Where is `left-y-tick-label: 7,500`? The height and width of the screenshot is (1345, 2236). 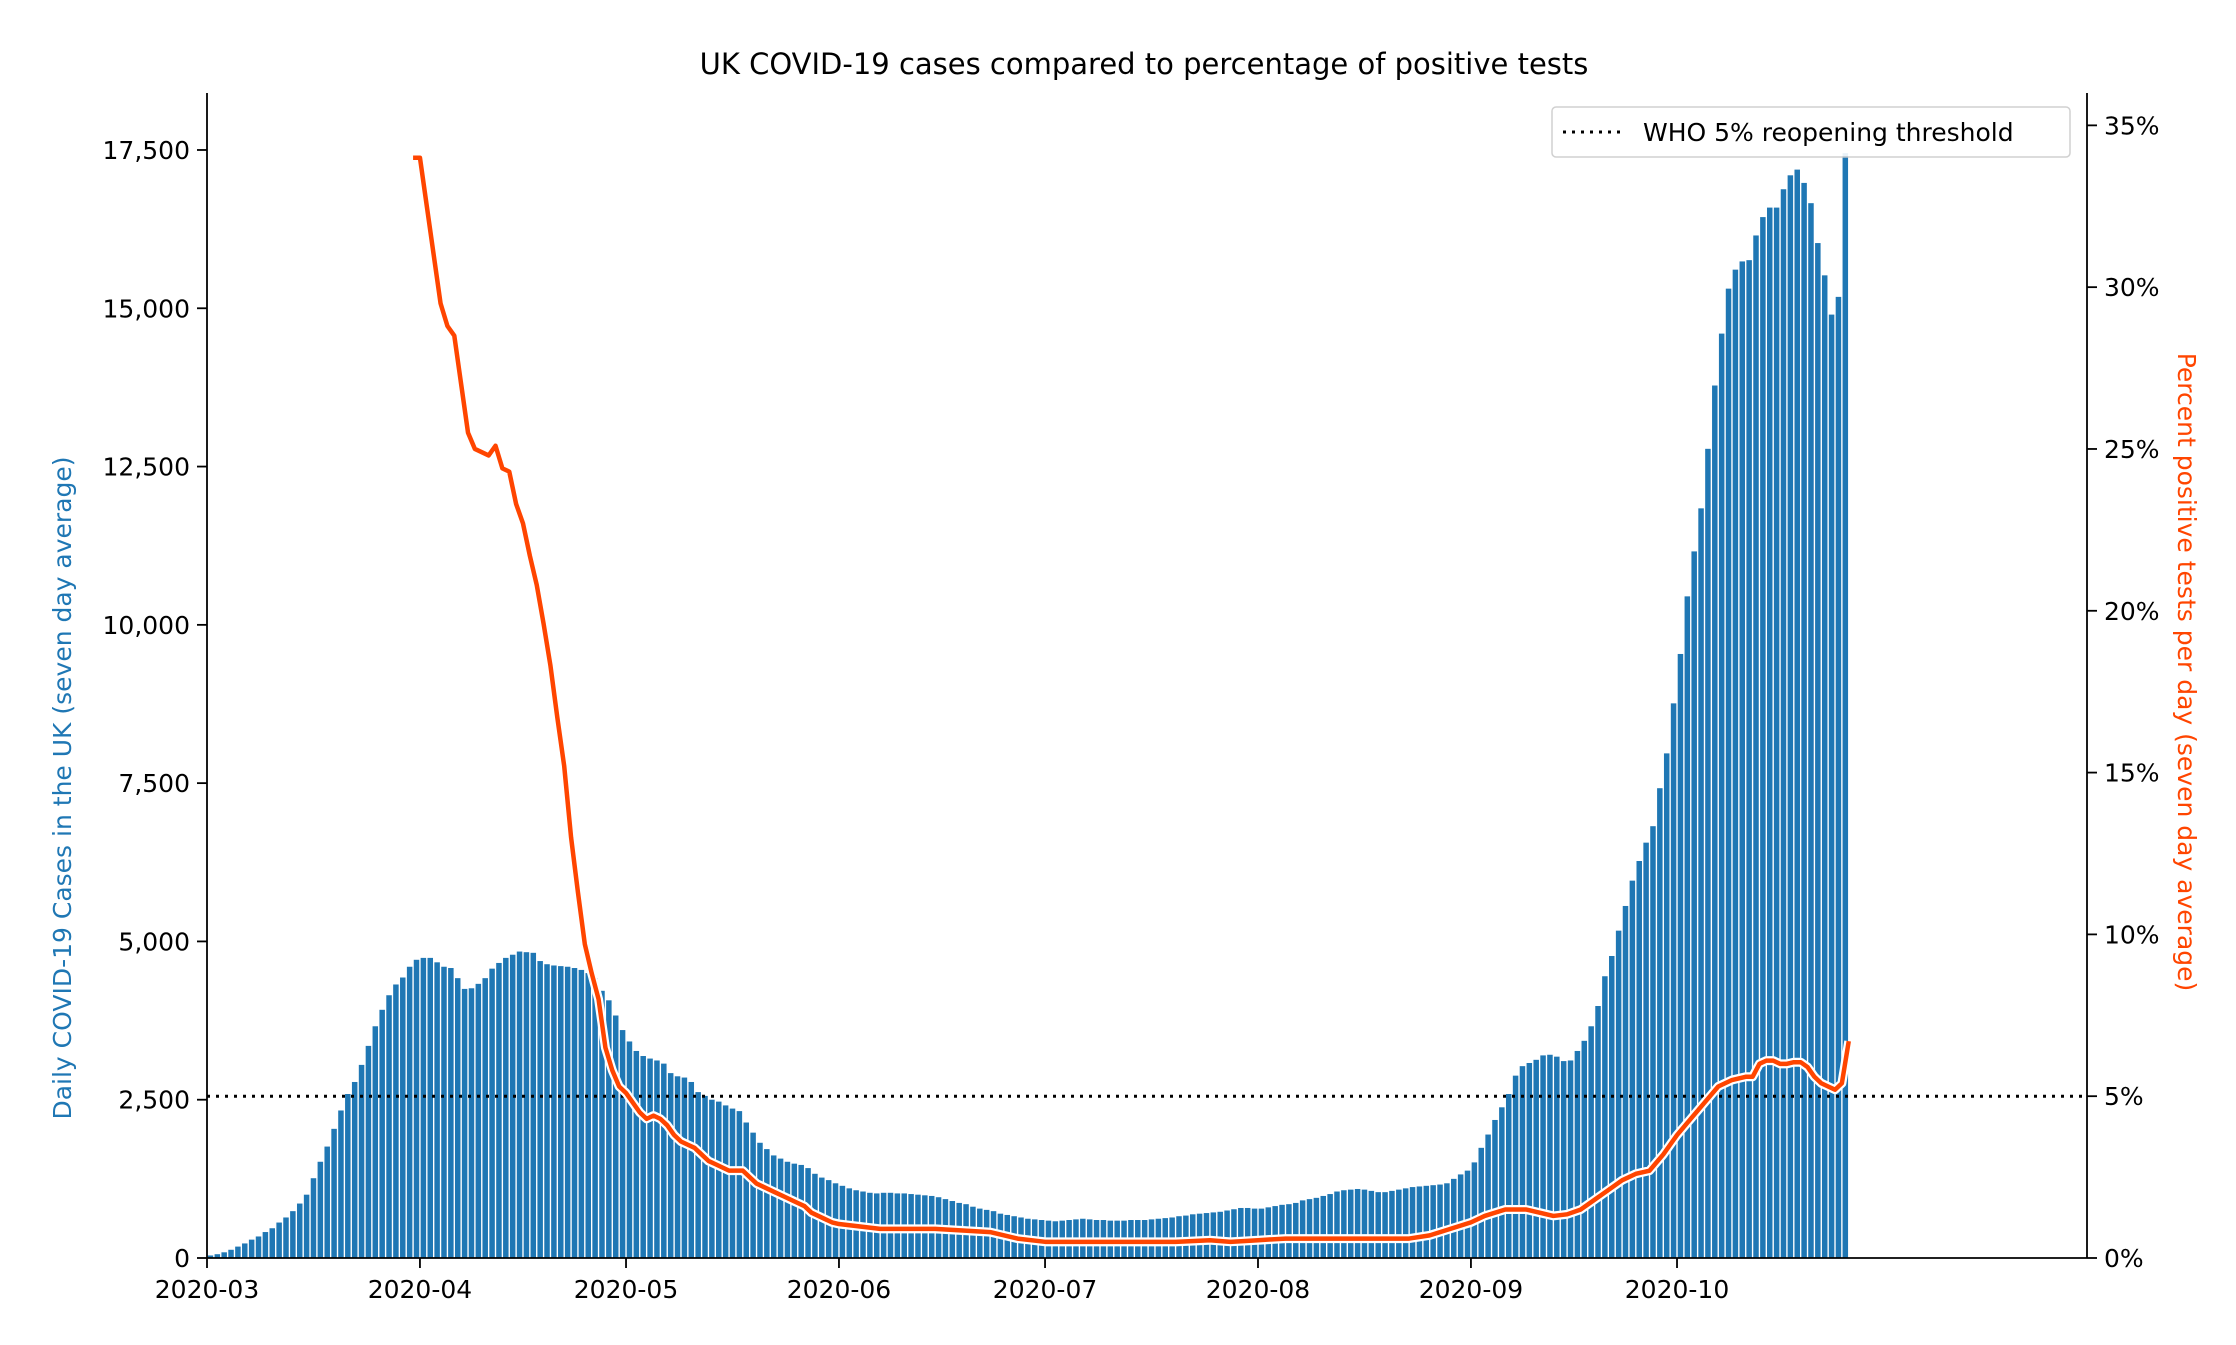 left-y-tick-label: 7,500 is located at coordinates (154, 783).